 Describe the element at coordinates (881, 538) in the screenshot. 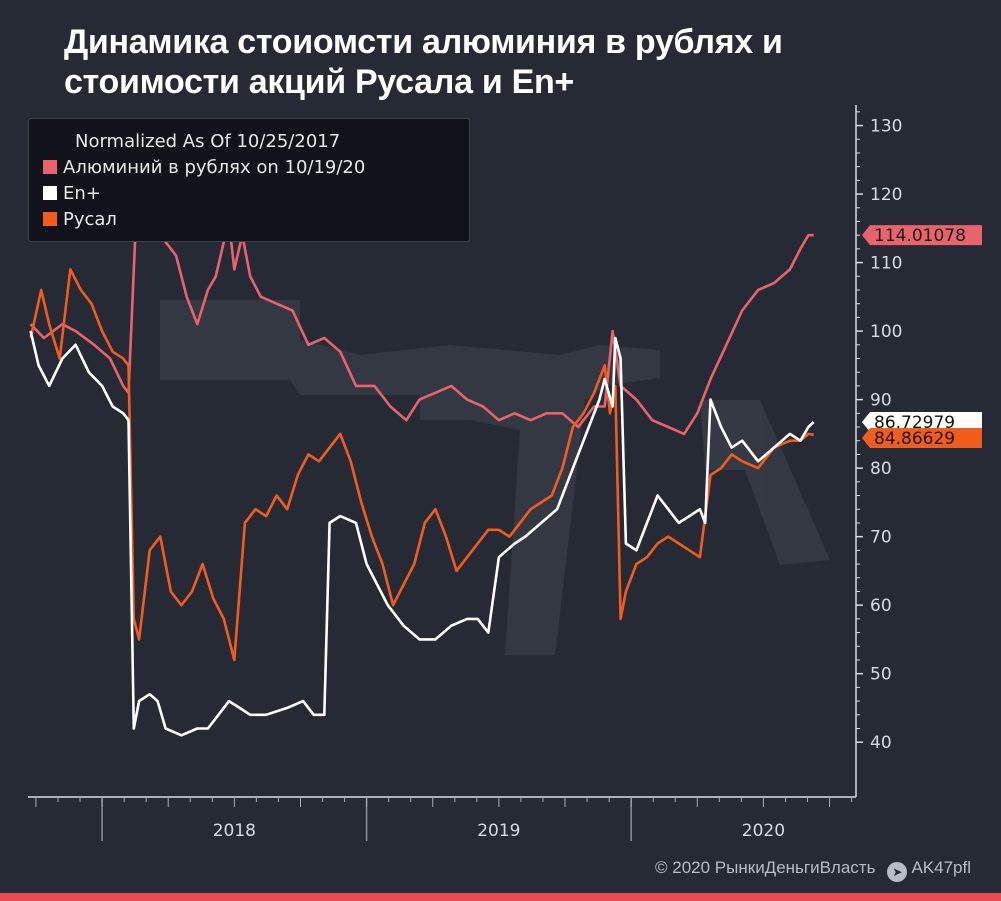

I see `y-tick-label: 70` at that location.